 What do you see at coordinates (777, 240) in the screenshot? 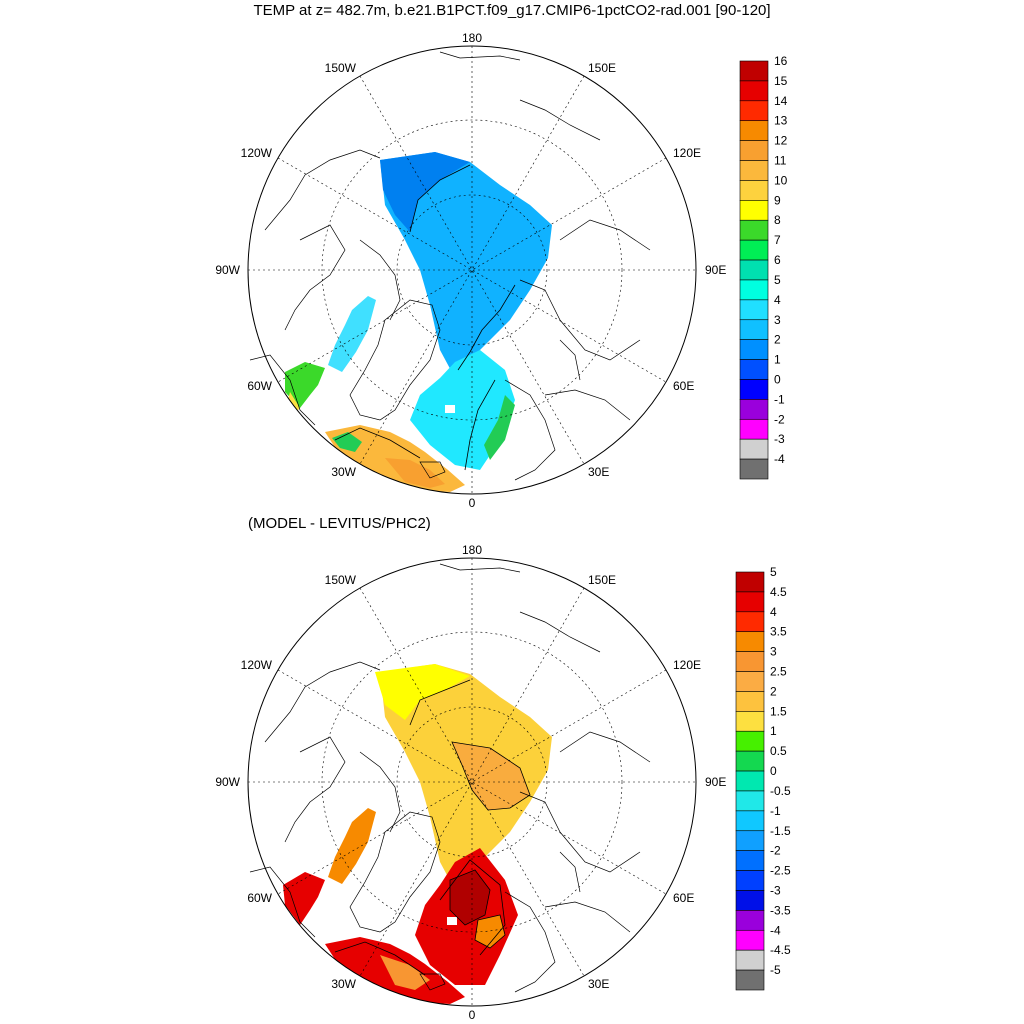
I see `top-colorbar-tick-label: 7` at bounding box center [777, 240].